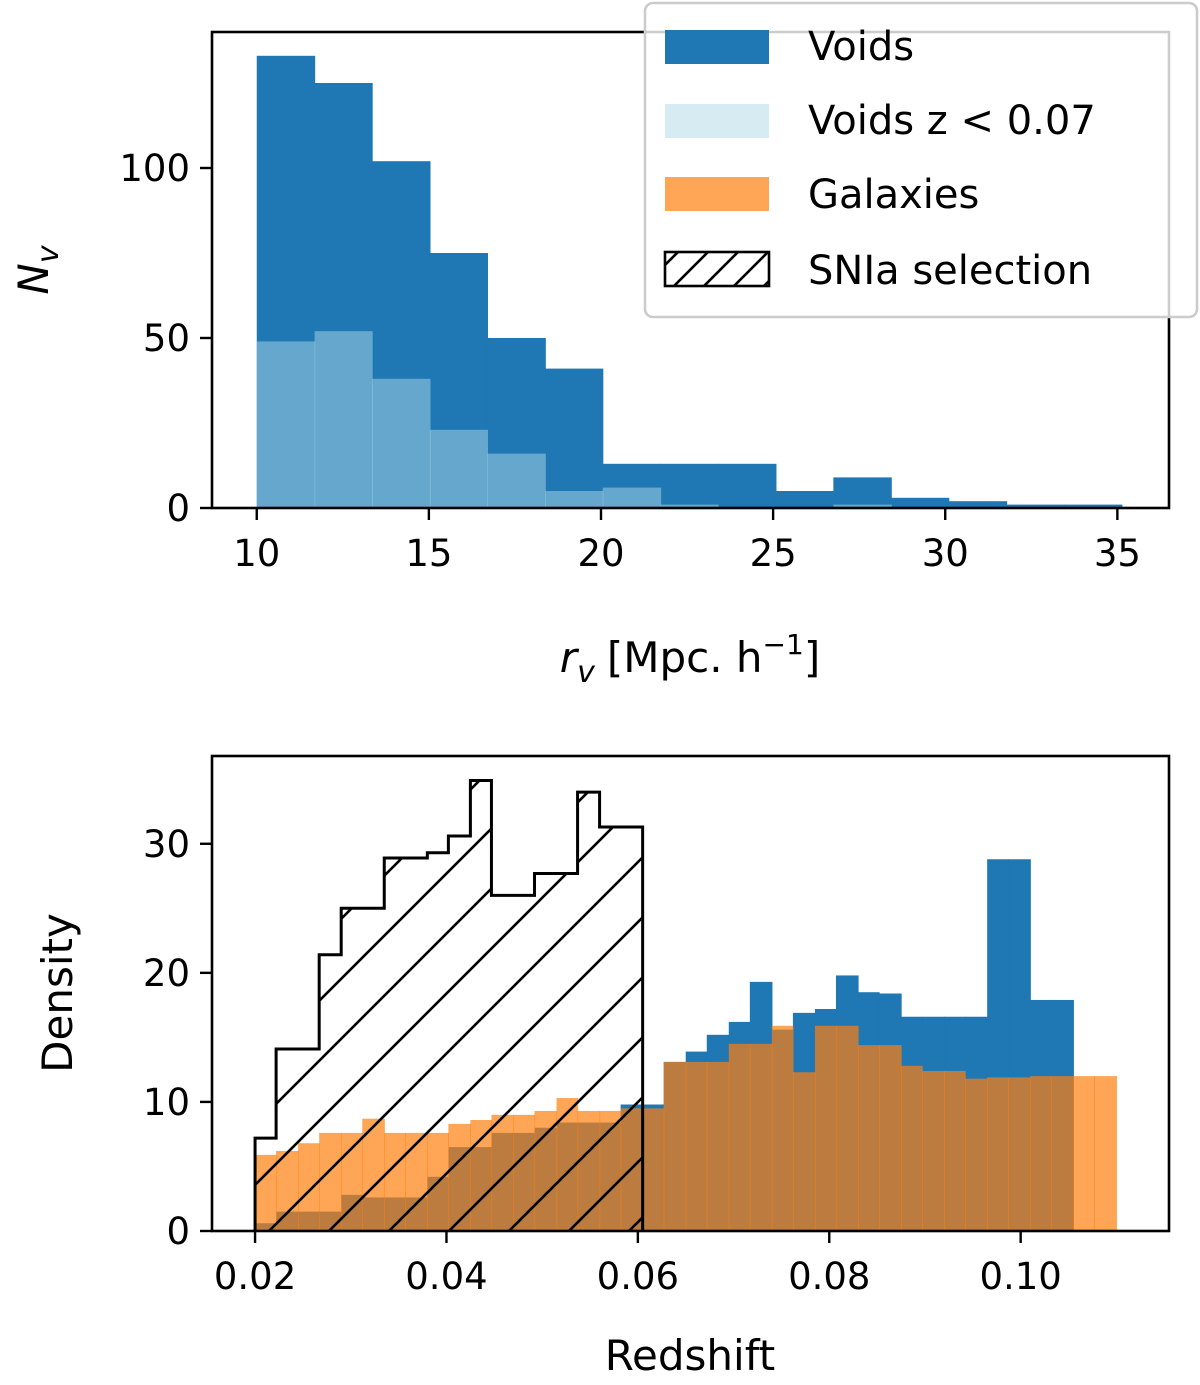  I want to click on bottom-y-tick-label: 20, so click(166, 973).